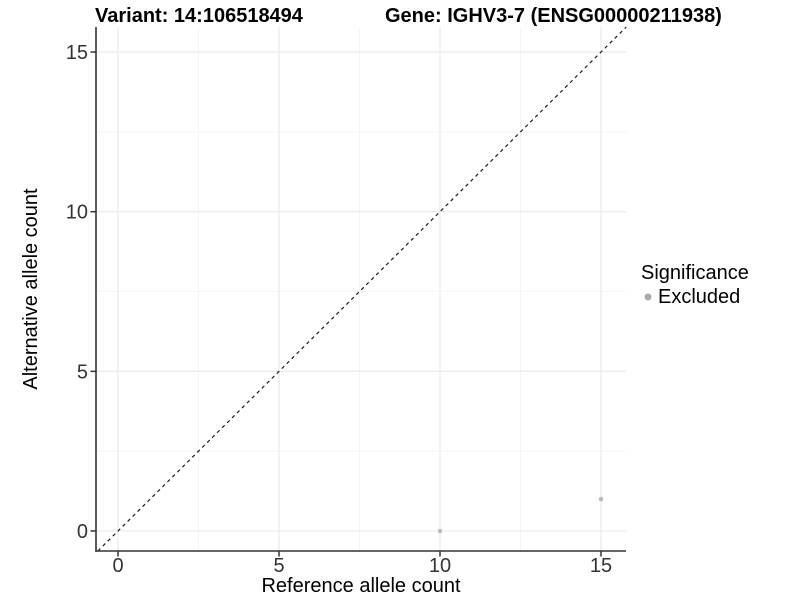 The image size is (800, 600). What do you see at coordinates (361, 586) in the screenshot?
I see `x-axis-title: Reference allele count` at bounding box center [361, 586].